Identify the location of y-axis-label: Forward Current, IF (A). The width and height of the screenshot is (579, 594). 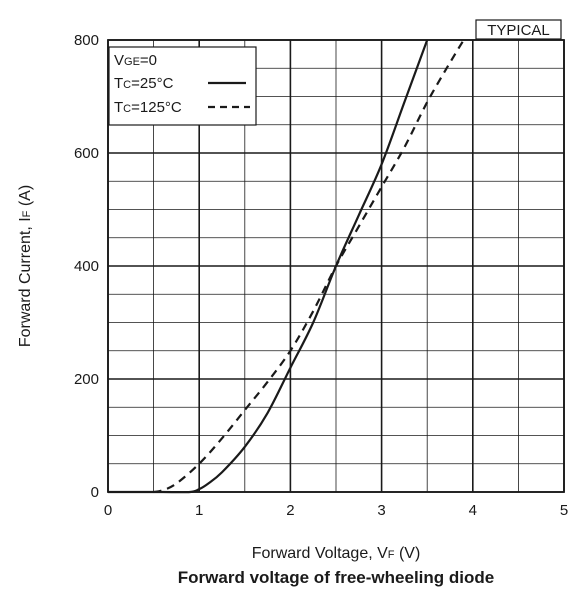
(25, 266).